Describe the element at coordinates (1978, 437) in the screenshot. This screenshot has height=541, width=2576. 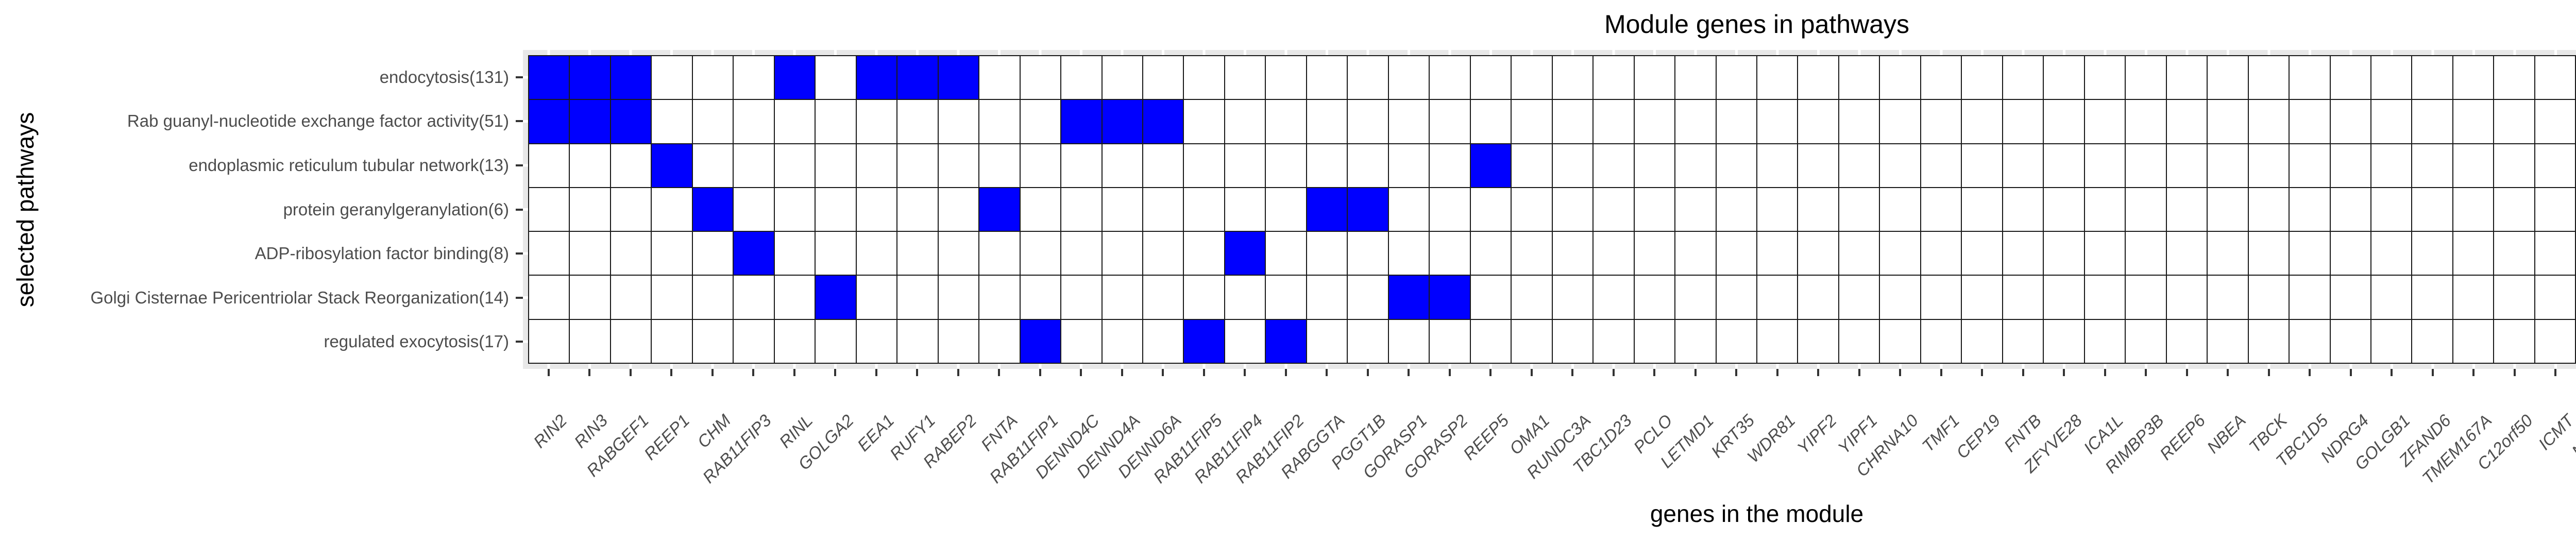
I see `gene-label: CEP19` at that location.